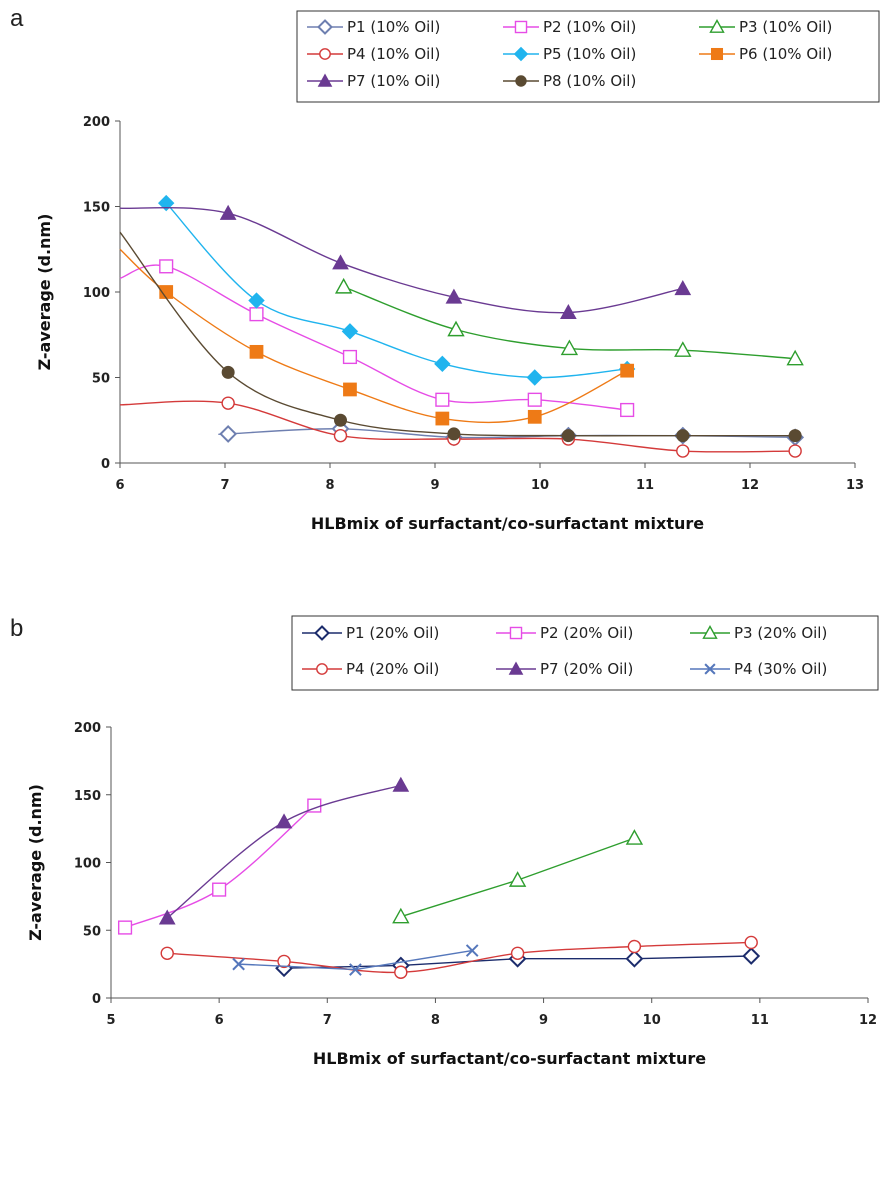  I want to click on series-p3-20-oil, so click(518, 876).